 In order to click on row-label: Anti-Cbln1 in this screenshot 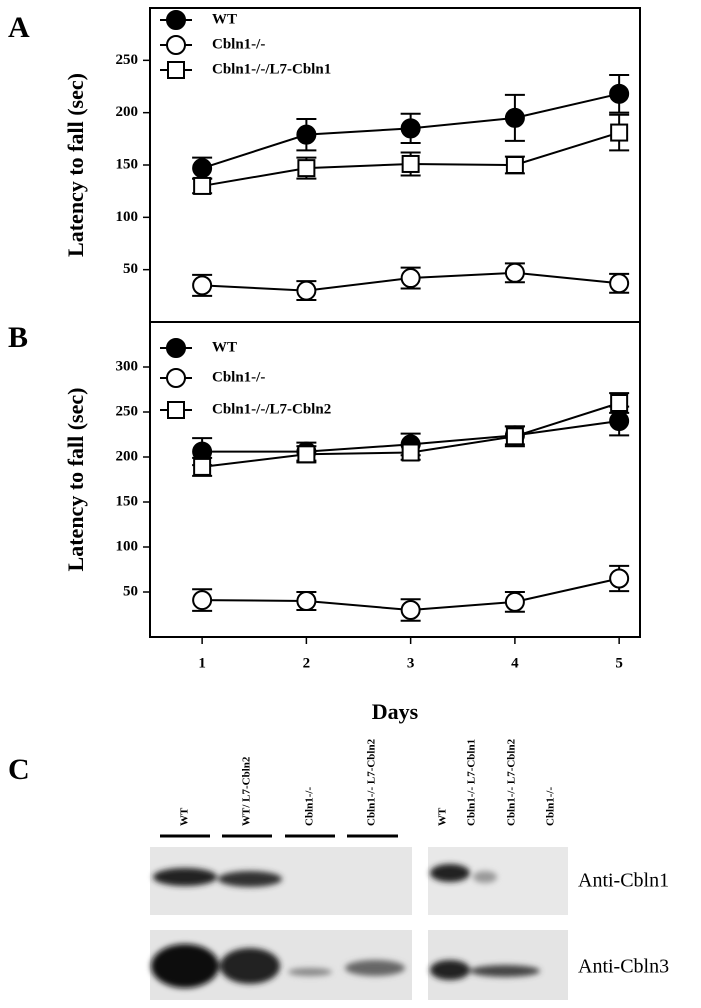, I will do `click(623, 881)`.